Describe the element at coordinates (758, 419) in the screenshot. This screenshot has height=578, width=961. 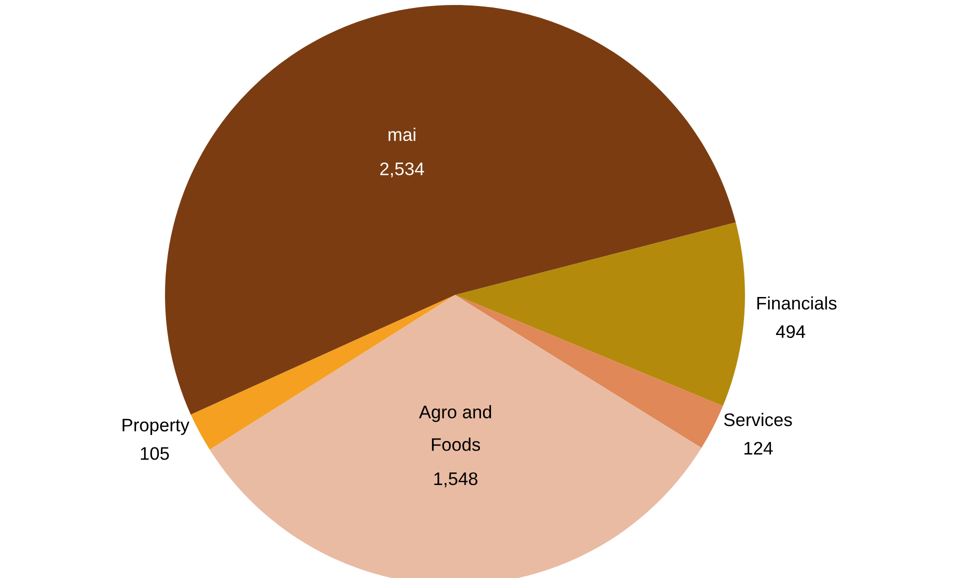
I see `slice-label: Services` at that location.